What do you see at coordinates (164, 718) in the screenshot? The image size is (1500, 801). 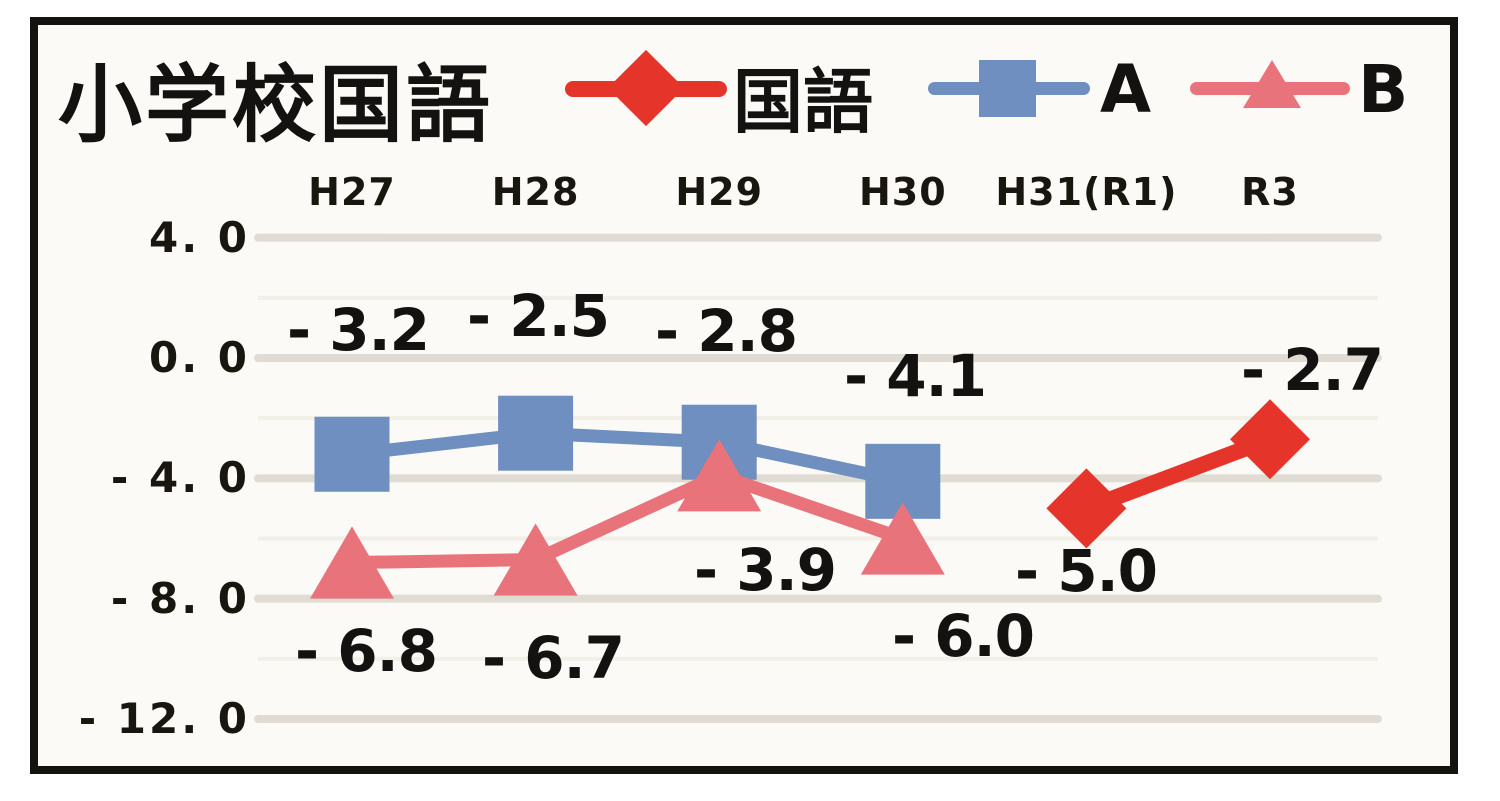 I see `y-tick-label: - 12. 0` at bounding box center [164, 718].